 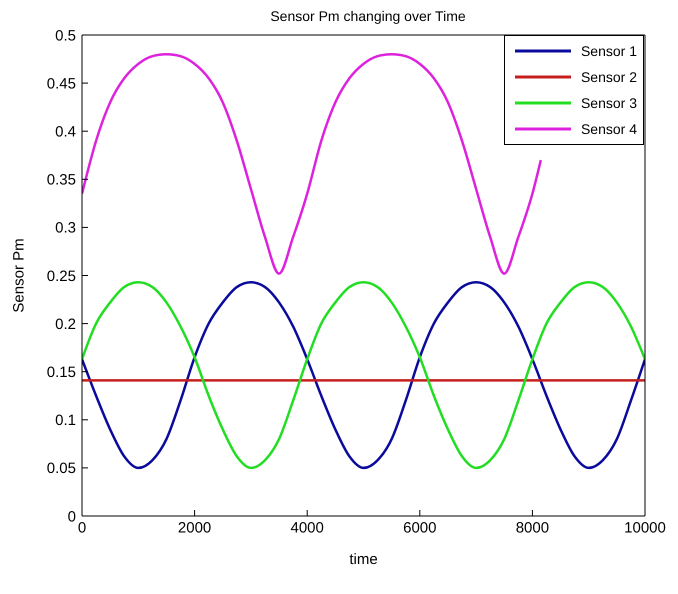 What do you see at coordinates (363, 559) in the screenshot?
I see `x-axis-title: time` at bounding box center [363, 559].